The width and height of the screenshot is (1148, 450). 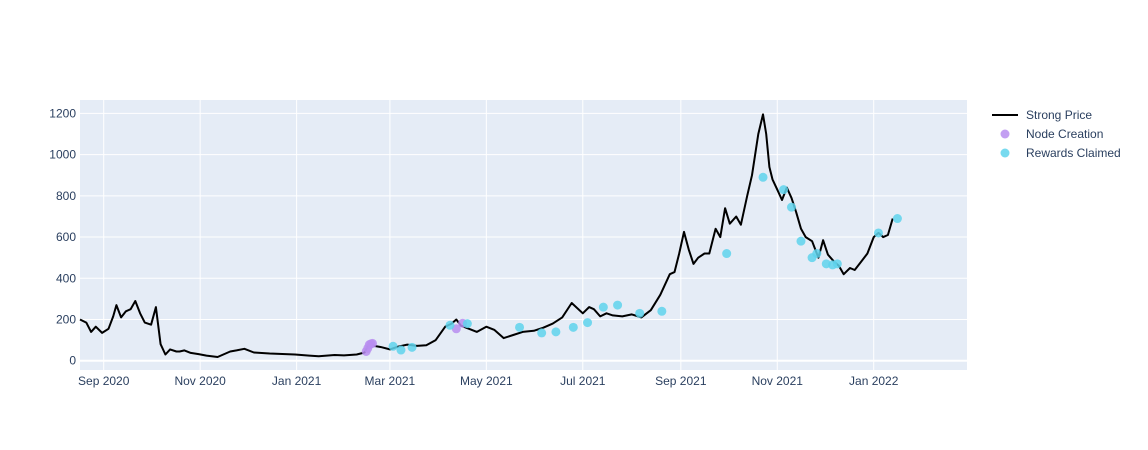 I want to click on legend-item-node-creation: Node Creation, so click(x=1052, y=134).